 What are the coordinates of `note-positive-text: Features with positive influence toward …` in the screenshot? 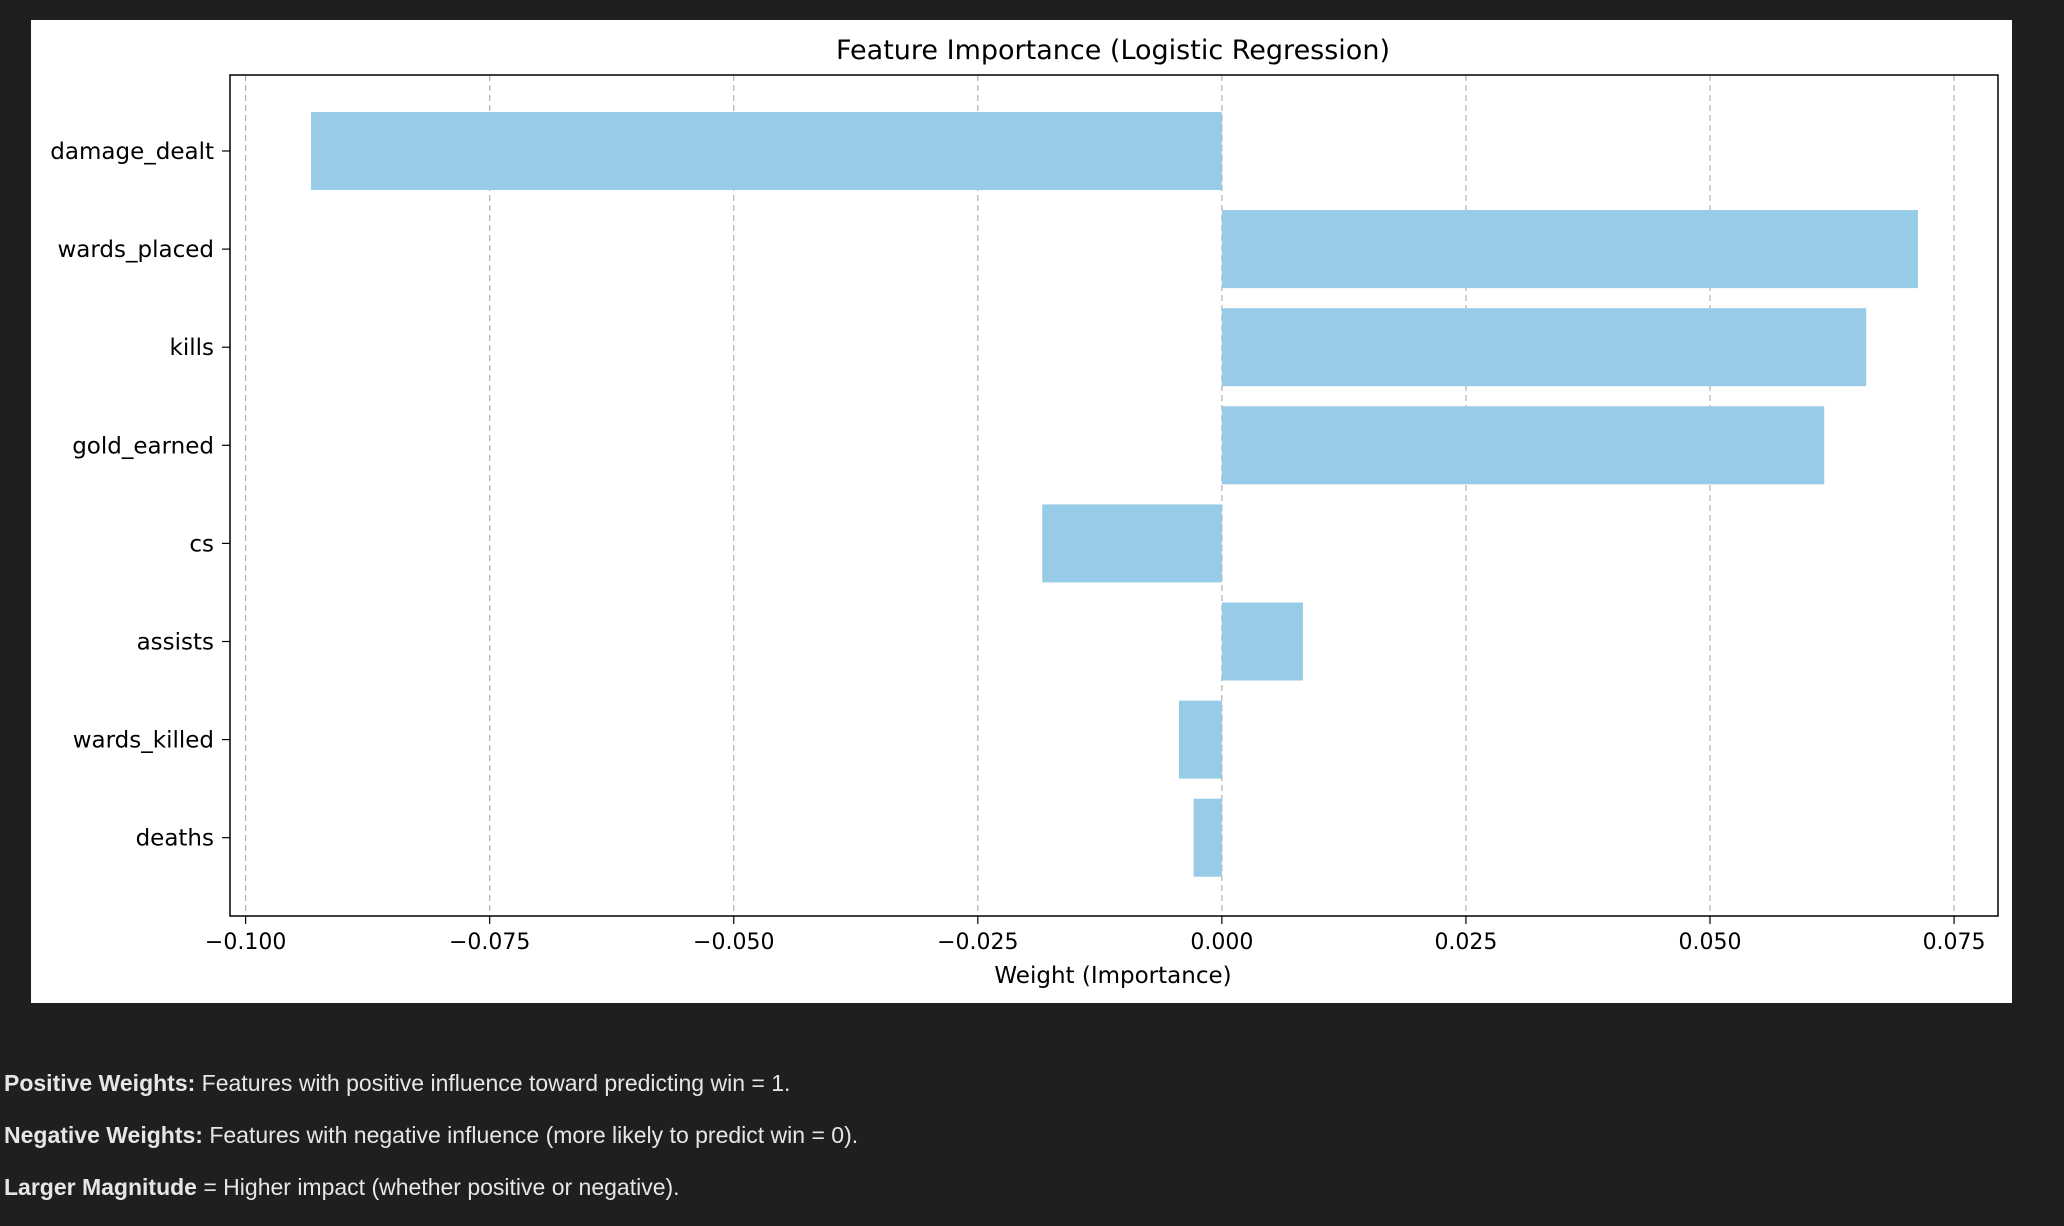 It's located at (493, 1083).